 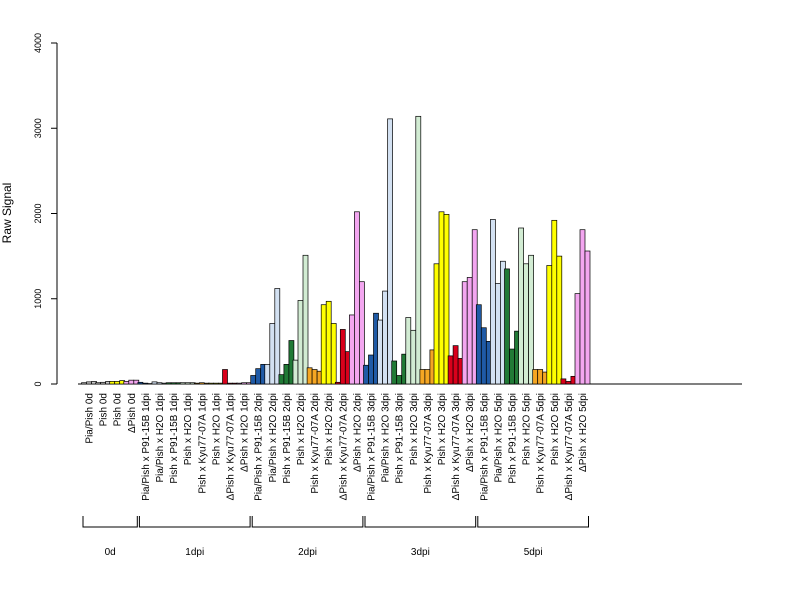 What do you see at coordinates (38, 299) in the screenshot?
I see `y-tick-label: 1000` at bounding box center [38, 299].